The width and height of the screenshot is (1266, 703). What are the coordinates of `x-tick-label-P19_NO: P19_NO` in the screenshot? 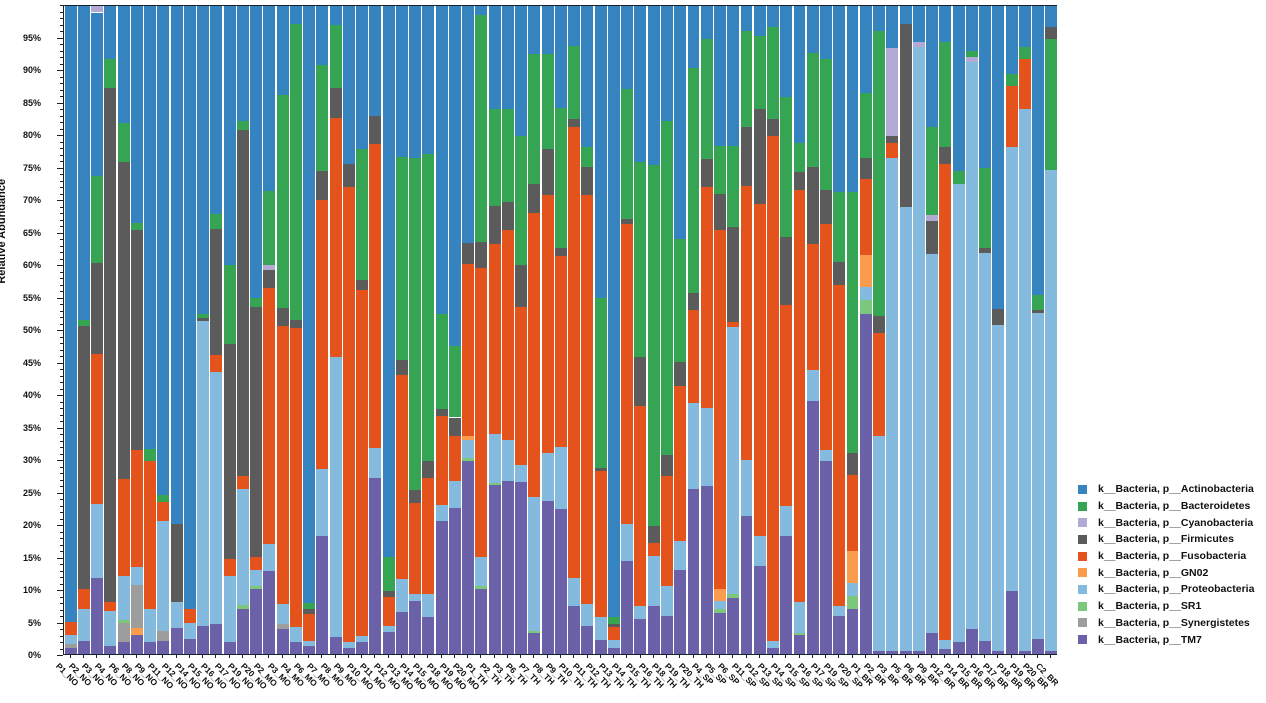 It's located at (240, 676).